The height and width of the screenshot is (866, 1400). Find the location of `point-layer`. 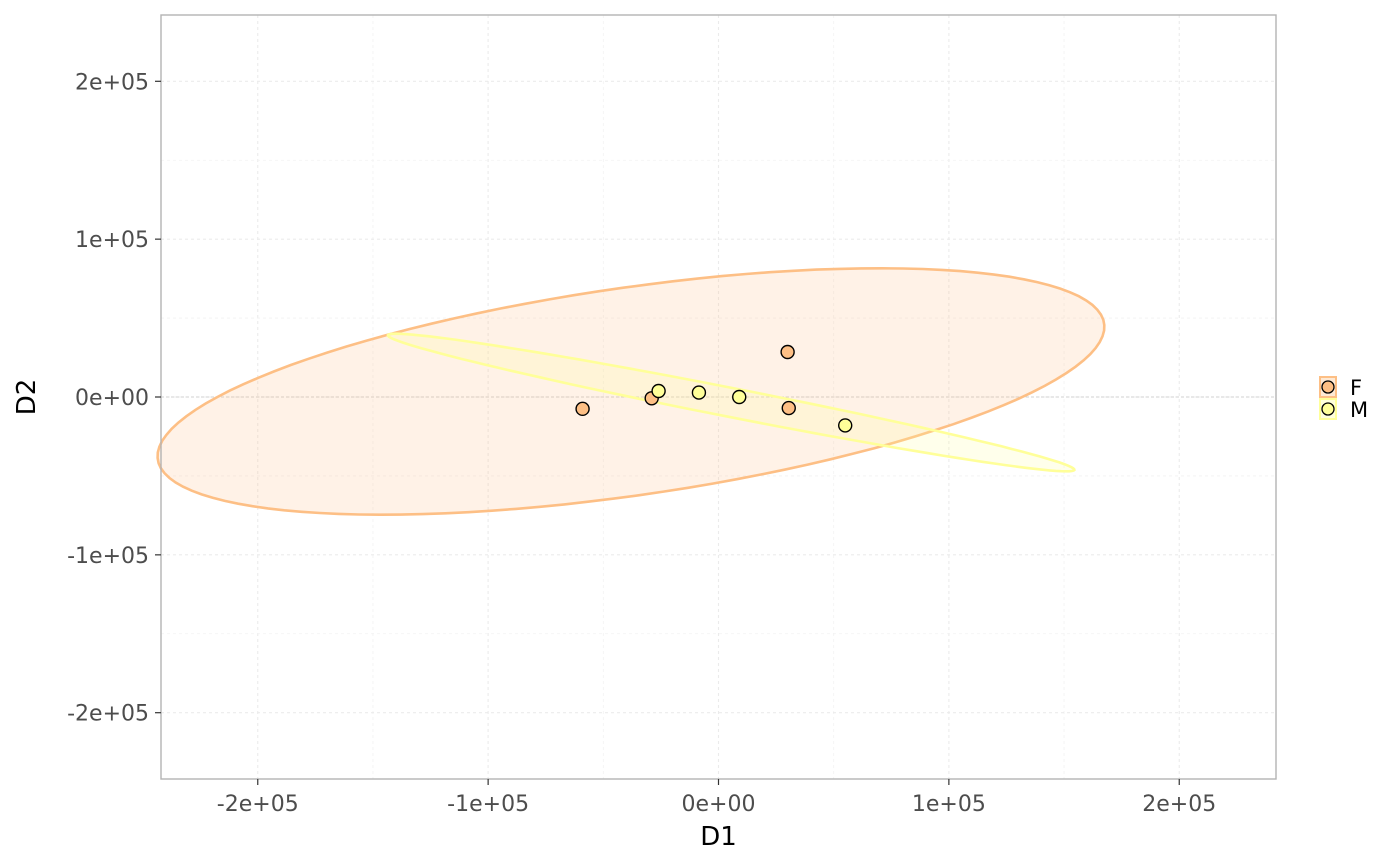

point-layer is located at coordinates (714, 388).